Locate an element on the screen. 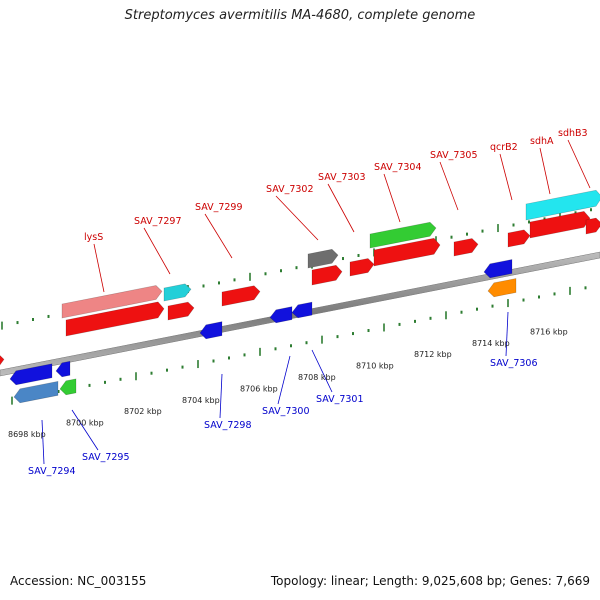  forward-gene-label: SAV_7303 is located at coordinates (342, 177).